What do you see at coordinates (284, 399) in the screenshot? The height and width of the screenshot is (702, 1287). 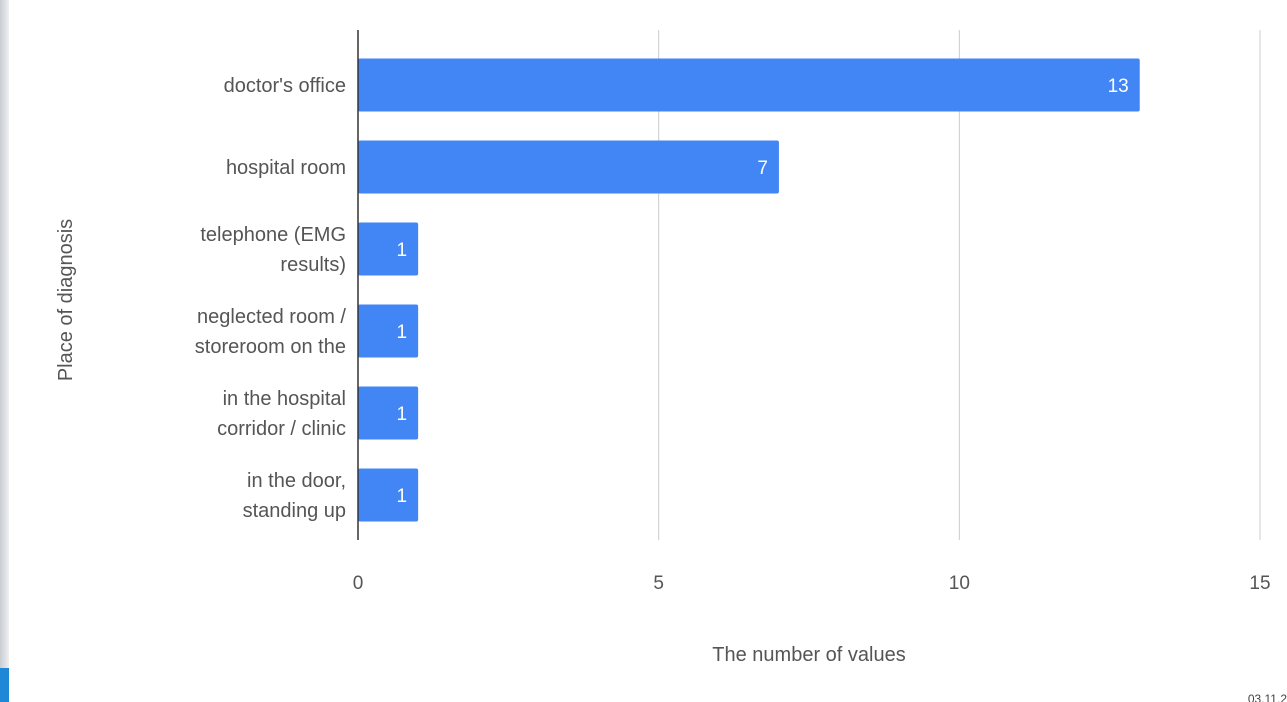 I see `y-category-label: in the hospital` at bounding box center [284, 399].